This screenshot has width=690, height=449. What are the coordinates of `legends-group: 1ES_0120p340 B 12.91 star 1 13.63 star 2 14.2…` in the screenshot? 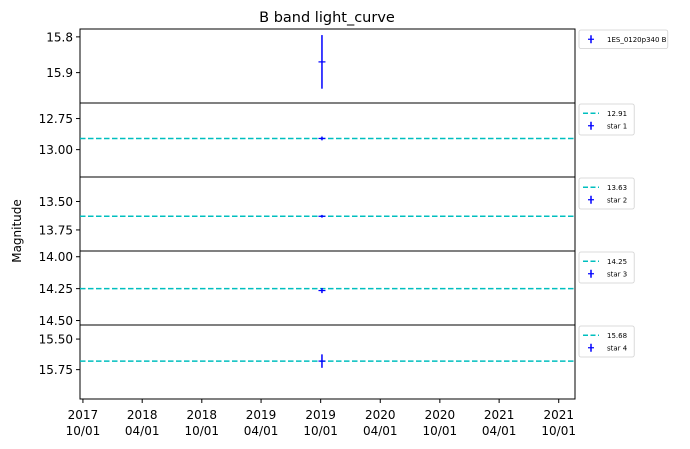 It's located at (623, 193).